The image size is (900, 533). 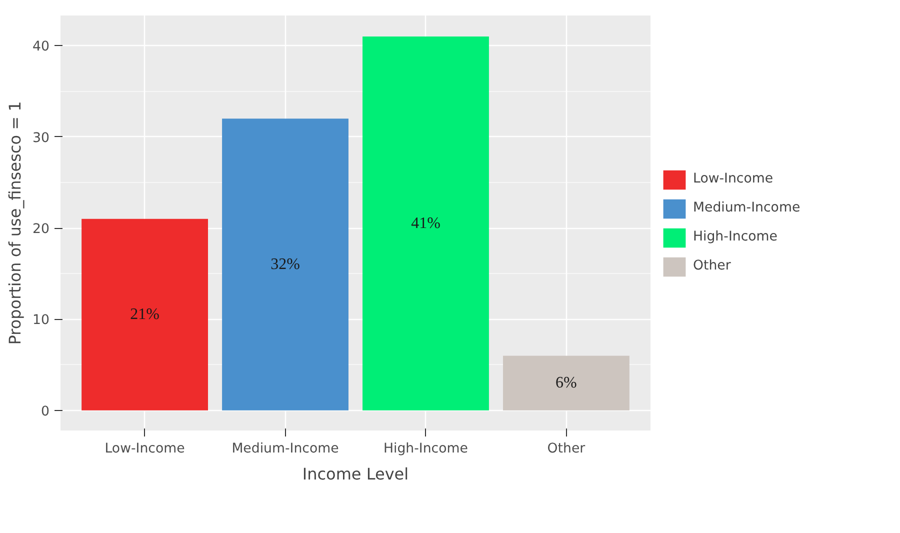 I want to click on y-axis-title: Proportion of use_finsesco = 1, so click(x=15, y=223).